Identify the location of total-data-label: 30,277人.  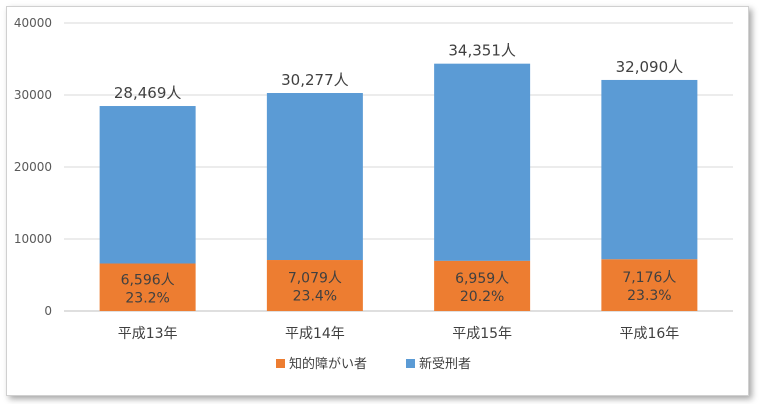
(315, 80).